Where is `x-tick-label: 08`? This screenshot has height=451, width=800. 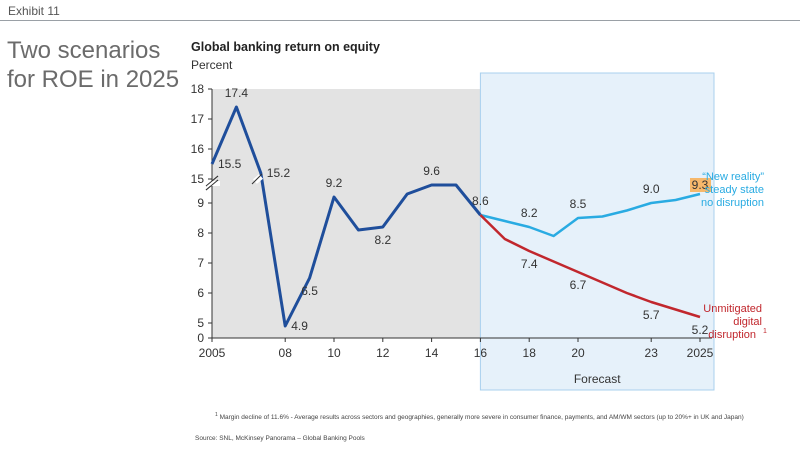 x-tick-label: 08 is located at coordinates (286, 353).